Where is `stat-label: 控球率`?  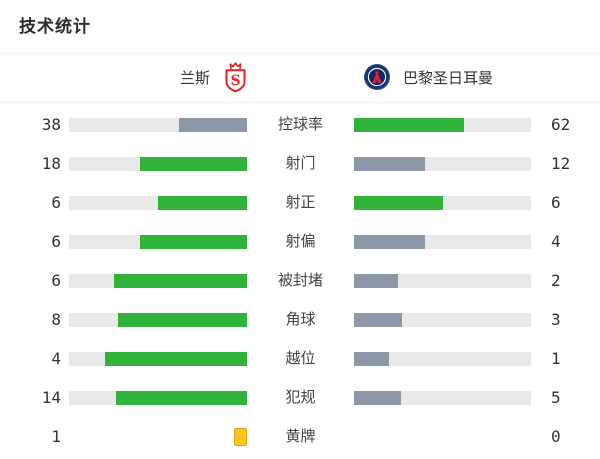
stat-label: 控球率 is located at coordinates (300, 124).